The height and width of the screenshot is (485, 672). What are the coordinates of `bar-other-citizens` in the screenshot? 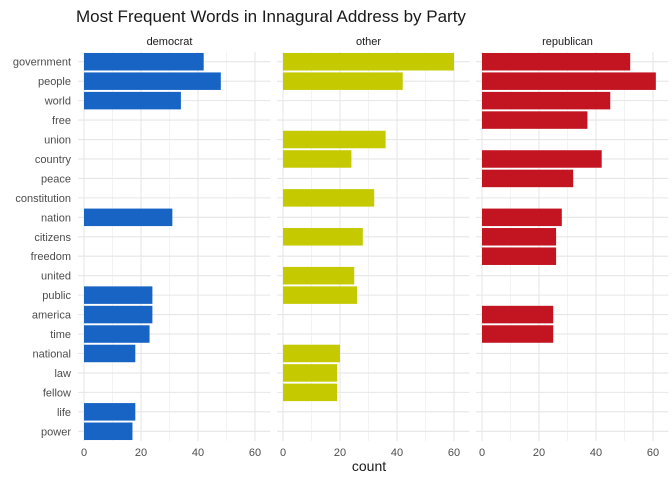 It's located at (323, 237).